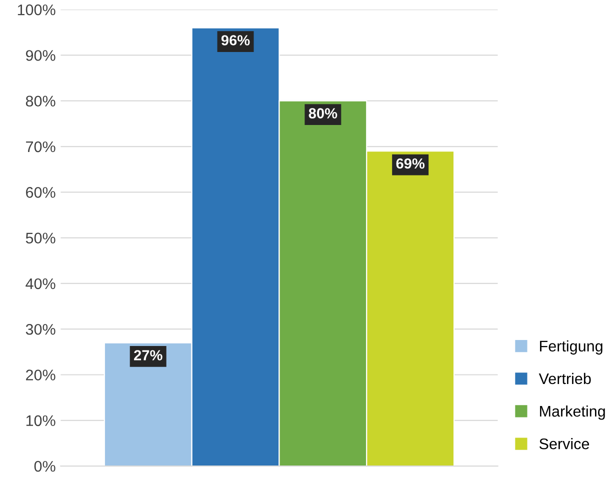 Image resolution: width=607 pixels, height=478 pixels. Describe the element at coordinates (37, 10) in the screenshot. I see `y-tick-label: 100%` at that location.